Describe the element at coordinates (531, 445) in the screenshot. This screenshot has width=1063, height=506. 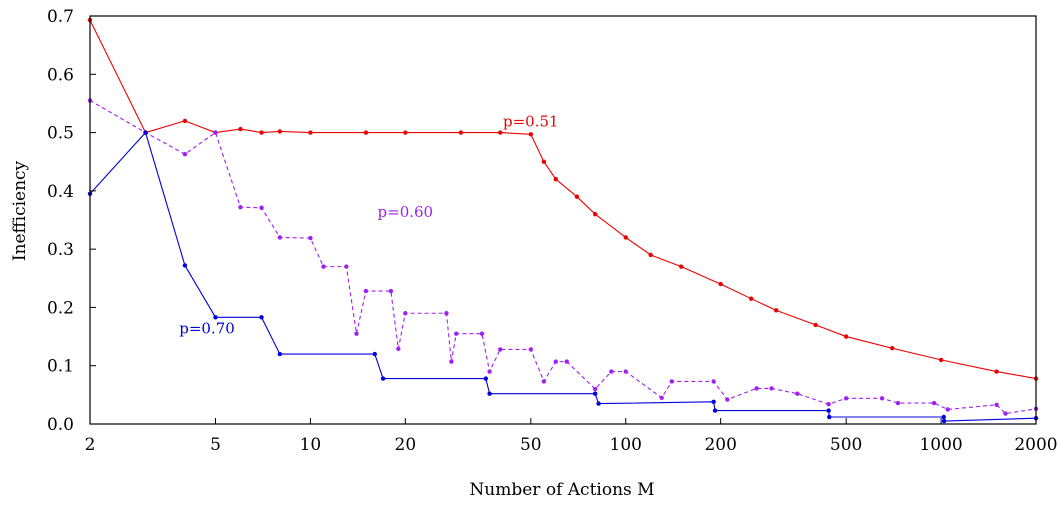
I see `x-tick-label: 50` at that location.